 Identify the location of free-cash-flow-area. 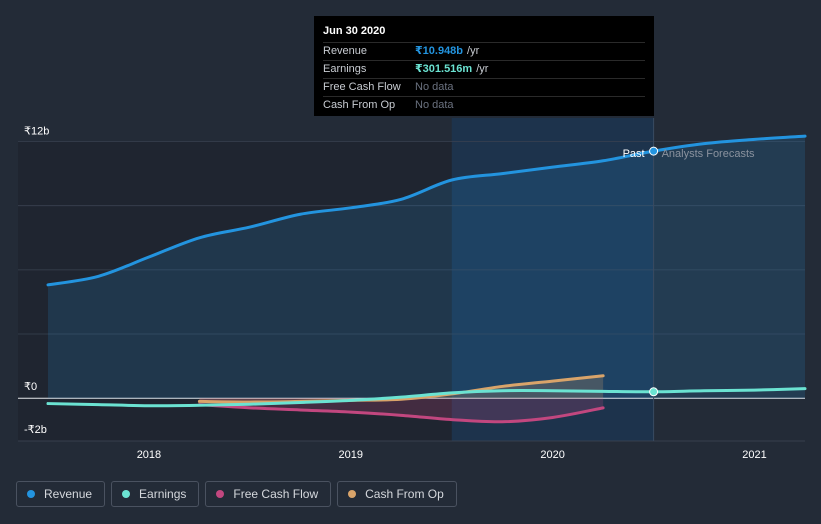
(401, 410).